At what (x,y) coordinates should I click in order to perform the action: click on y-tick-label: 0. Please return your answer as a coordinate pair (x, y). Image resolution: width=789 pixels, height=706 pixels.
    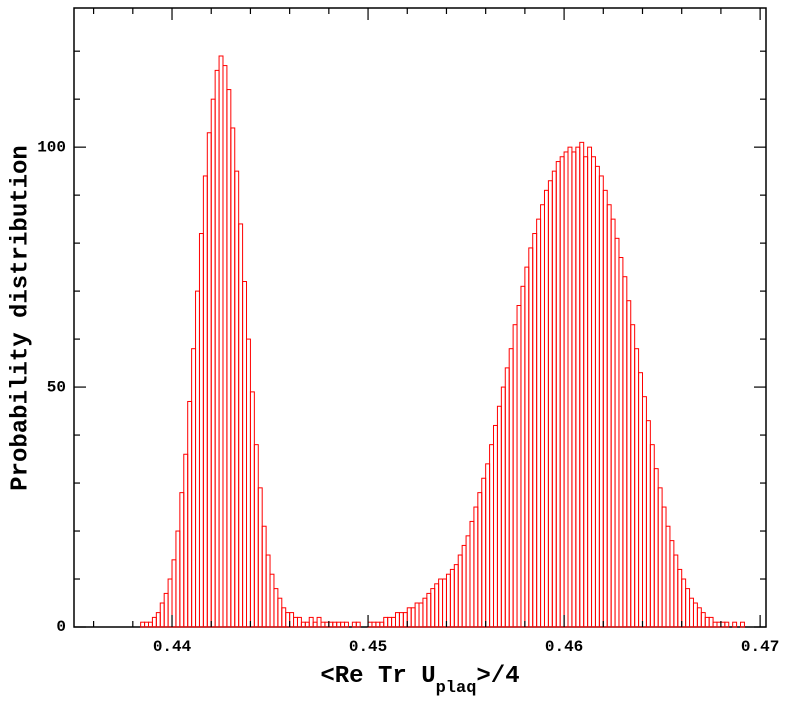
    Looking at the image, I should click on (61, 627).